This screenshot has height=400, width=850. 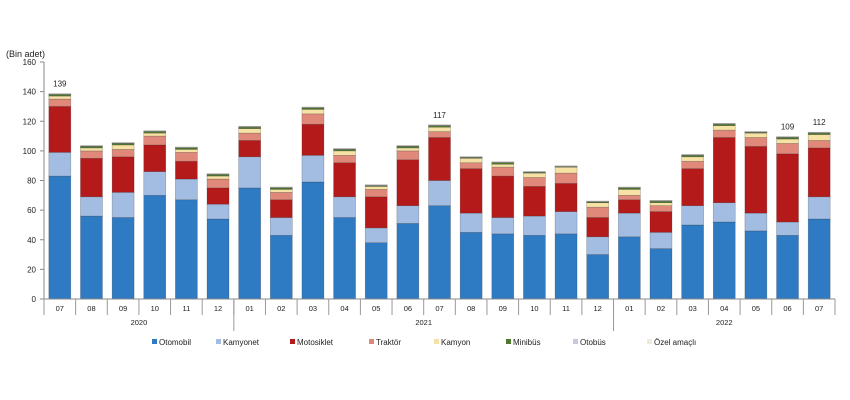 What do you see at coordinates (31, 269) in the screenshot?
I see `y-tick-label: 20` at bounding box center [31, 269].